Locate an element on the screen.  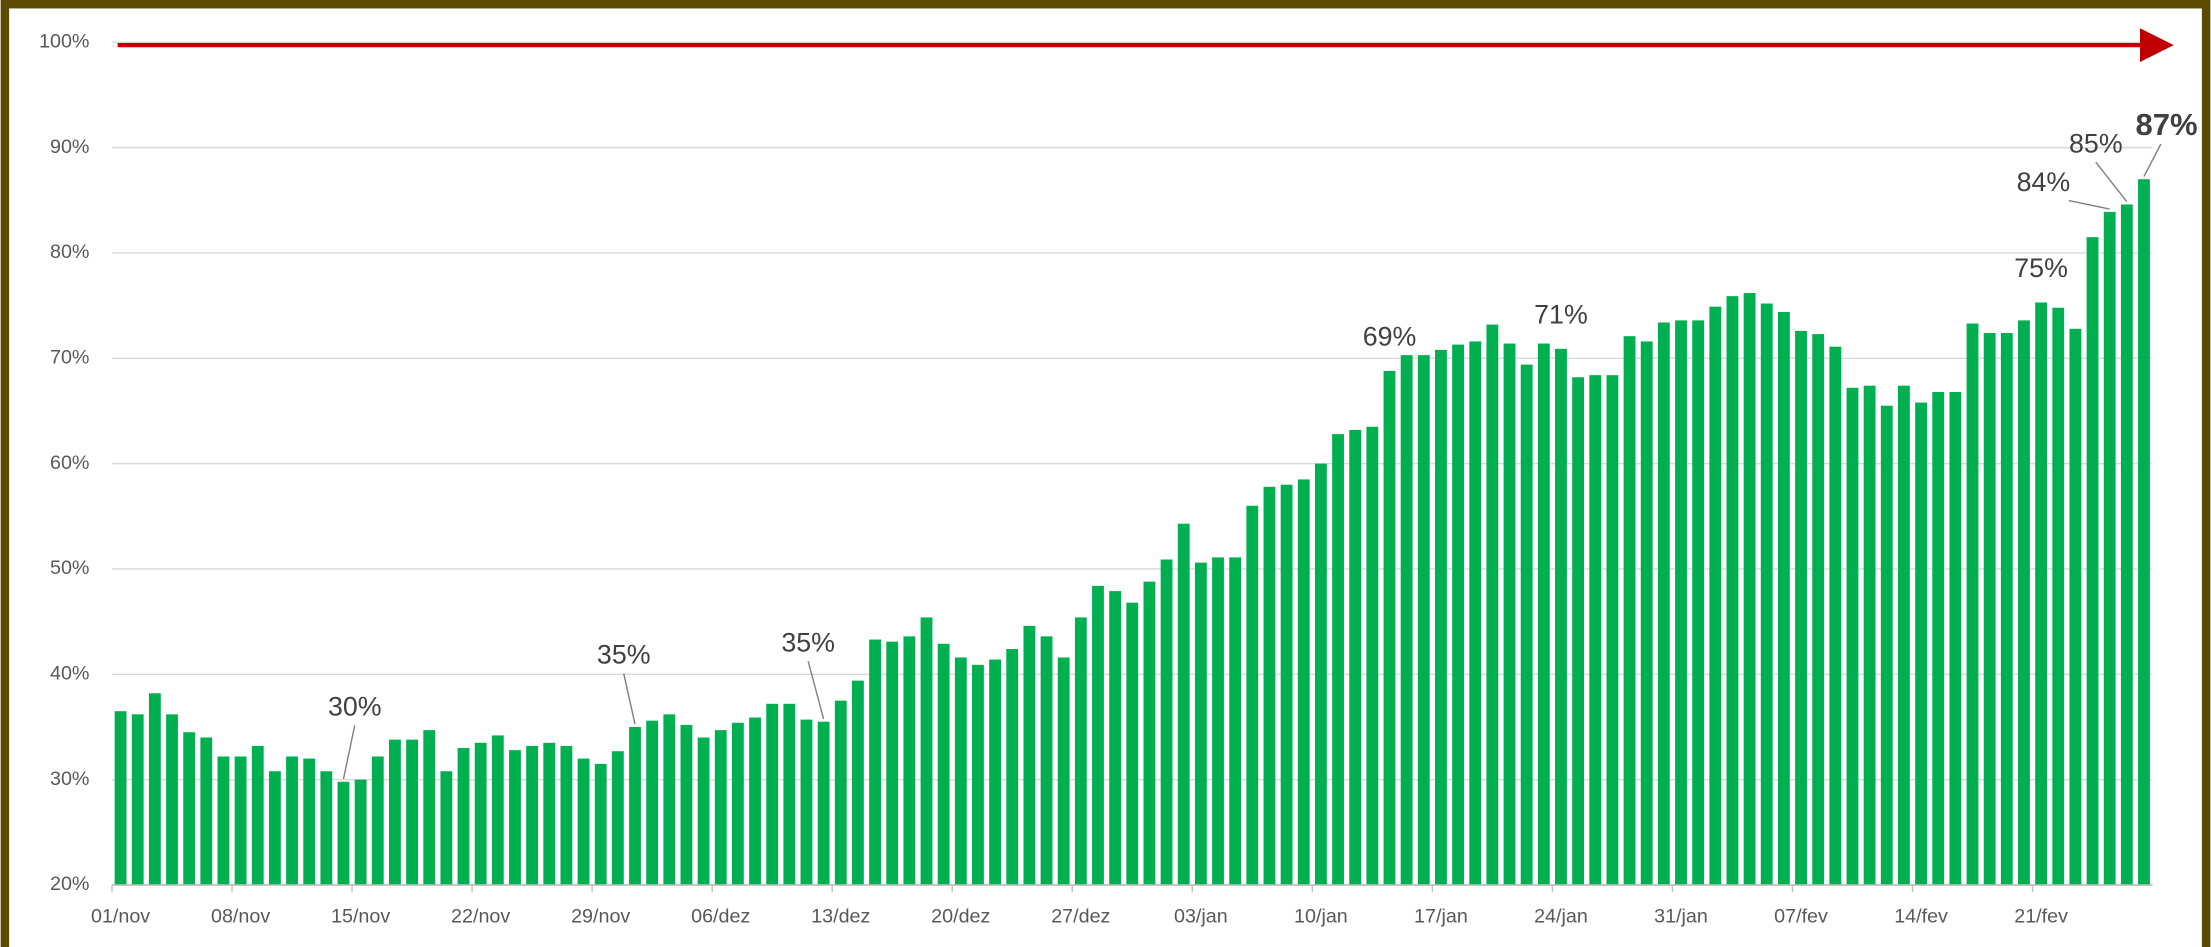
y-tick-label: 60% is located at coordinates (69, 463).